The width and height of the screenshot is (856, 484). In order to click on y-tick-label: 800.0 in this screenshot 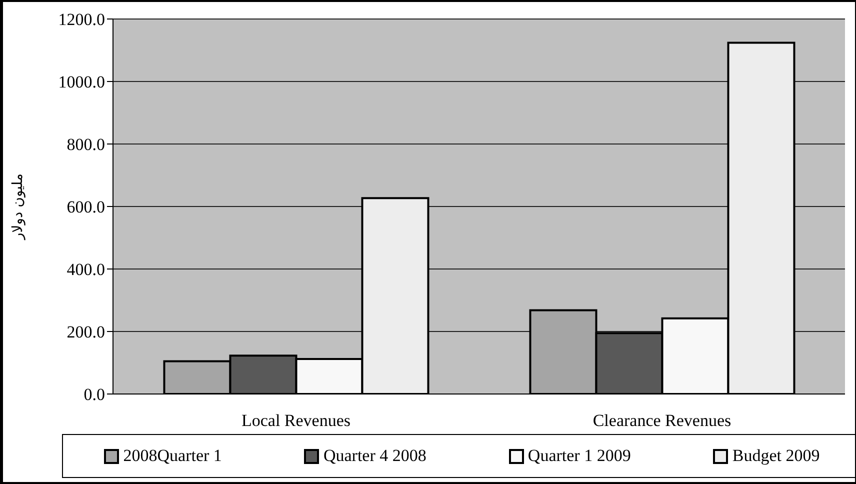, I will do `click(85, 144)`.